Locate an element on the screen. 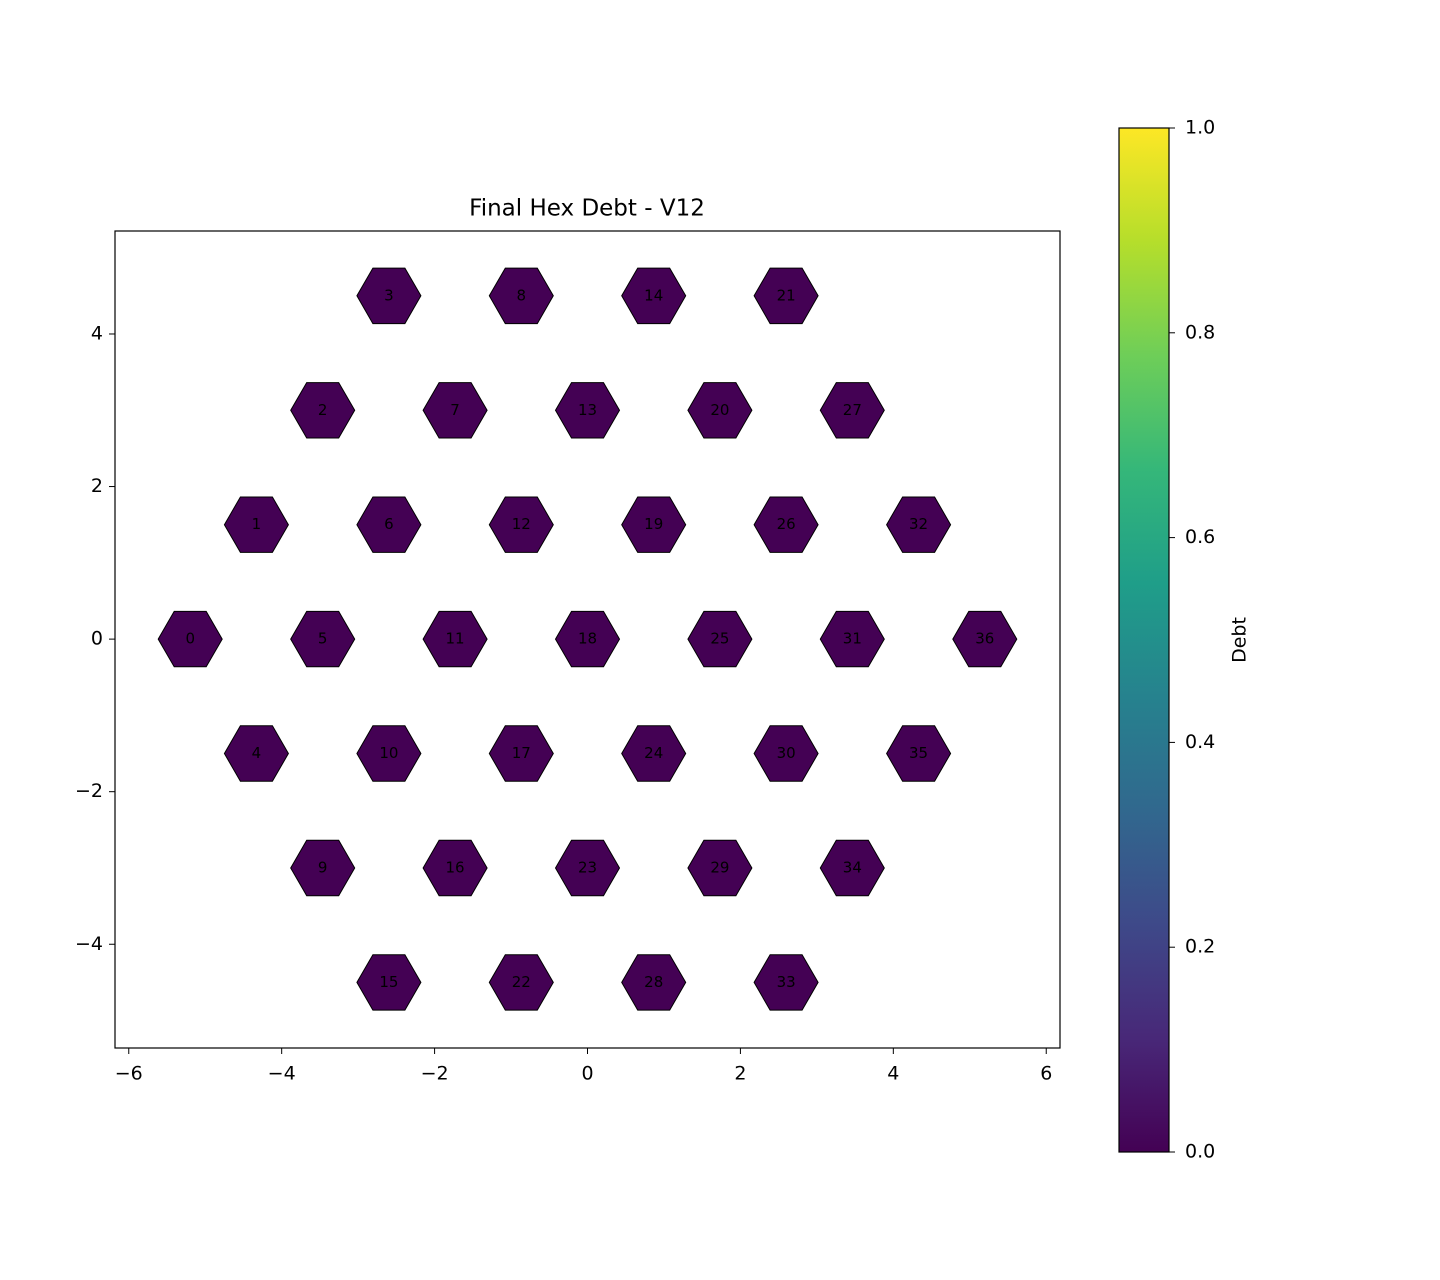  colorbar is located at coordinates (1144, 640).